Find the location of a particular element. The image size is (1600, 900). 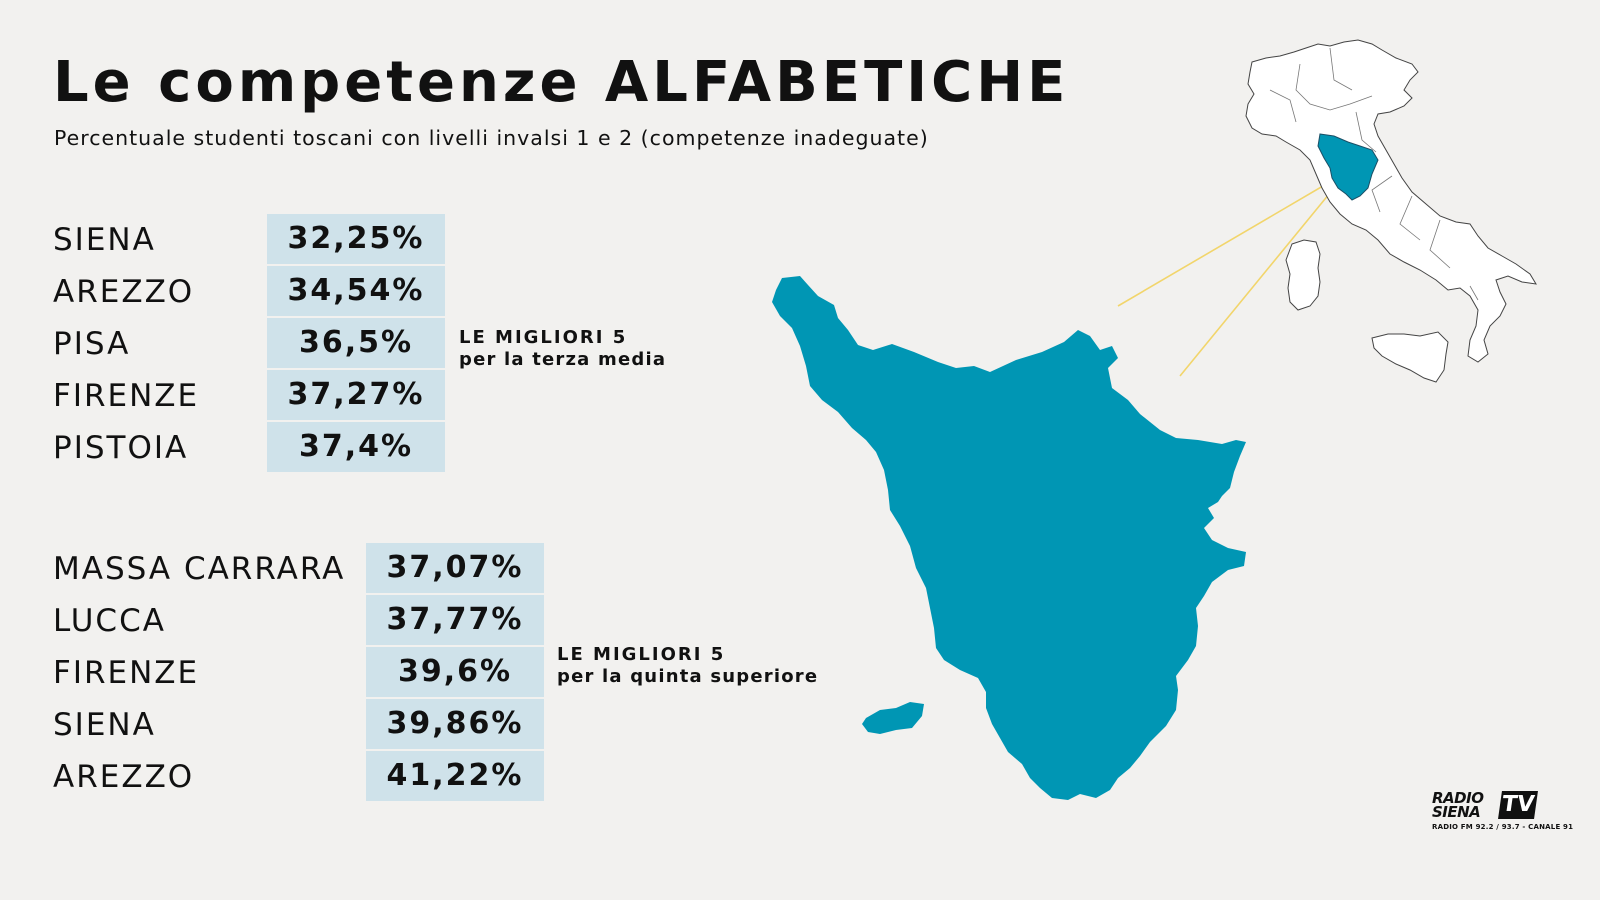

value-cell: 32,25% is located at coordinates (356, 239).